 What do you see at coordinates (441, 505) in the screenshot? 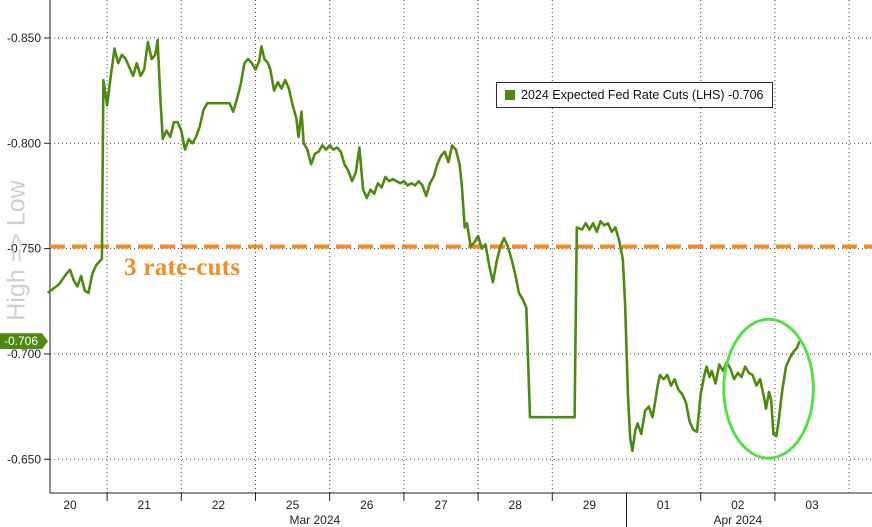
I see `x-tick-label: 27` at bounding box center [441, 505].